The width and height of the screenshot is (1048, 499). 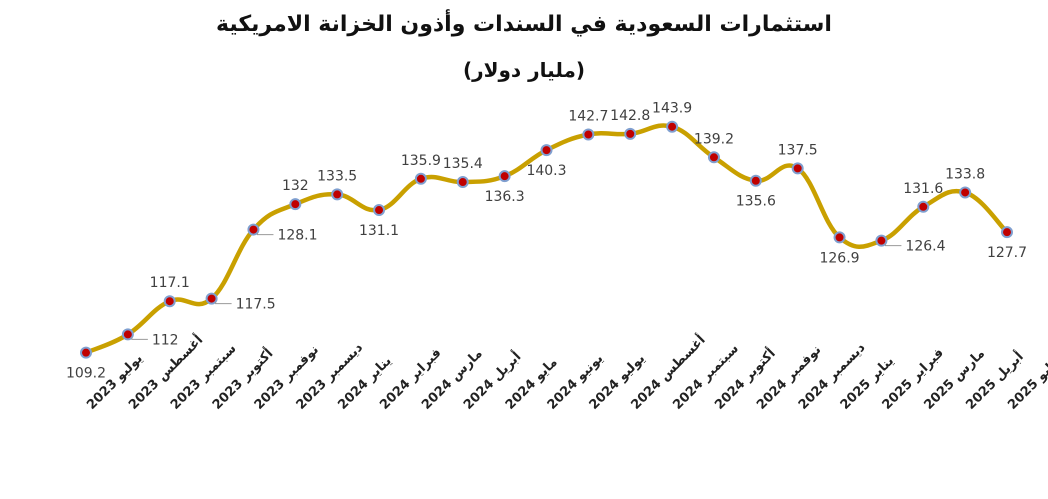 I want to click on x-tick-label: أغسطس 2024, so click(x=668, y=372).